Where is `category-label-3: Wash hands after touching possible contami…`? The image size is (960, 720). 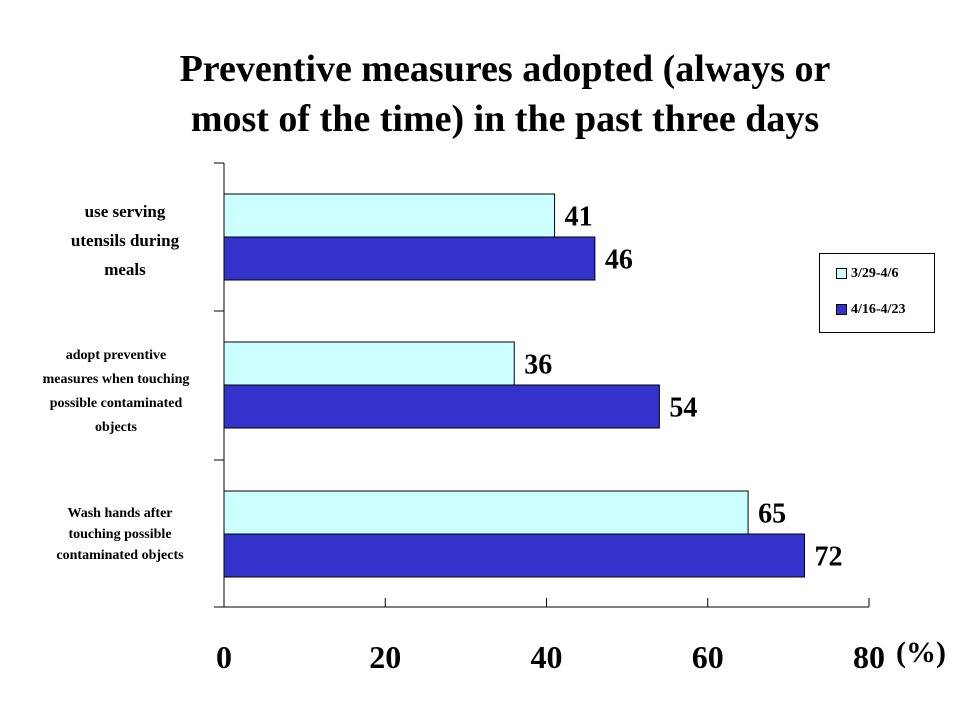
category-label-3: Wash hands after touching possible contami… is located at coordinates (120, 534).